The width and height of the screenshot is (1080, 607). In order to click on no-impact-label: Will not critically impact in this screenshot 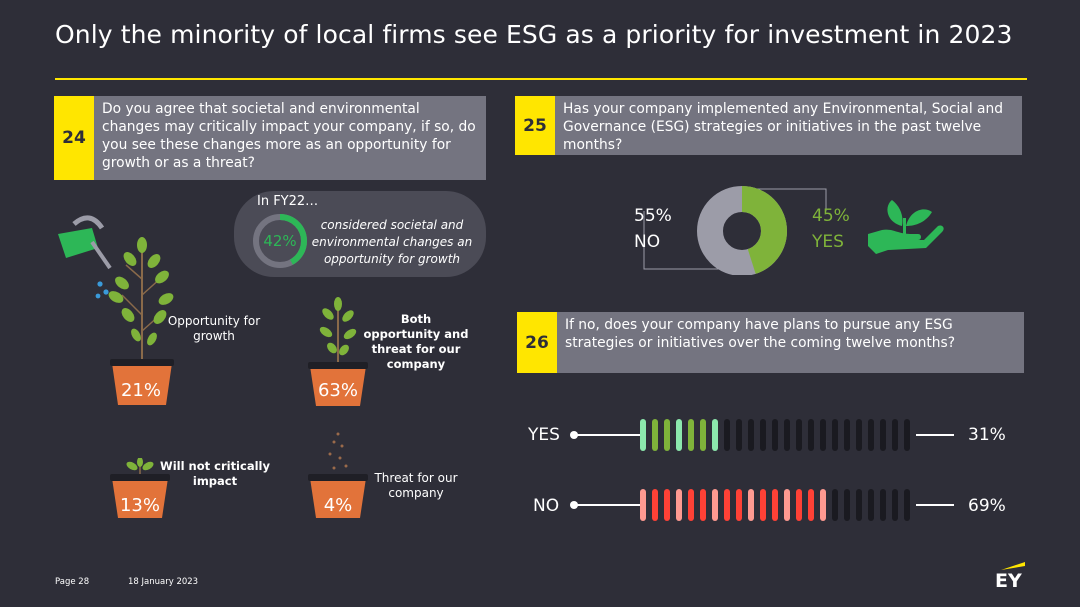, I will do `click(215, 473)`.